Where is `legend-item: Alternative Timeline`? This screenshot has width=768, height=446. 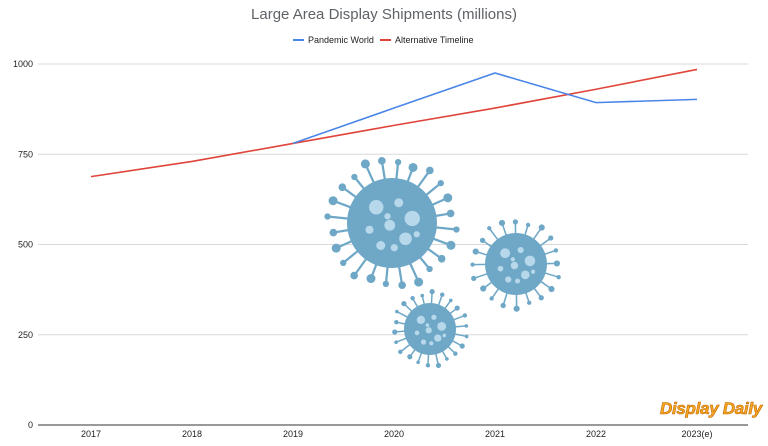 legend-item: Alternative Timeline is located at coordinates (427, 40).